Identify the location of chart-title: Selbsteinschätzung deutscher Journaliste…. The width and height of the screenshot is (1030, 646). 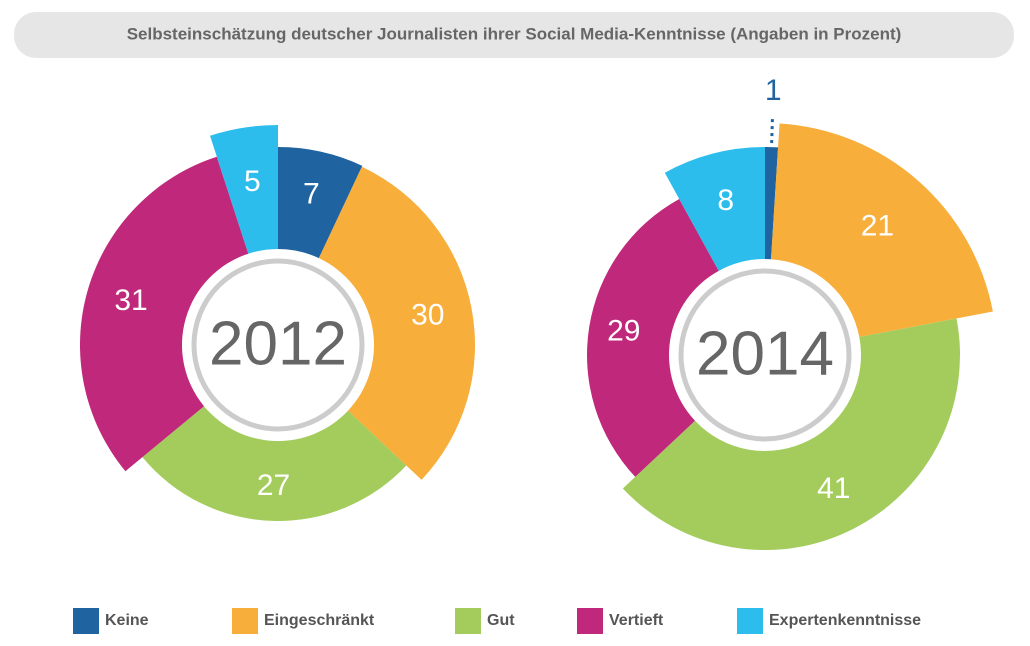
(514, 33).